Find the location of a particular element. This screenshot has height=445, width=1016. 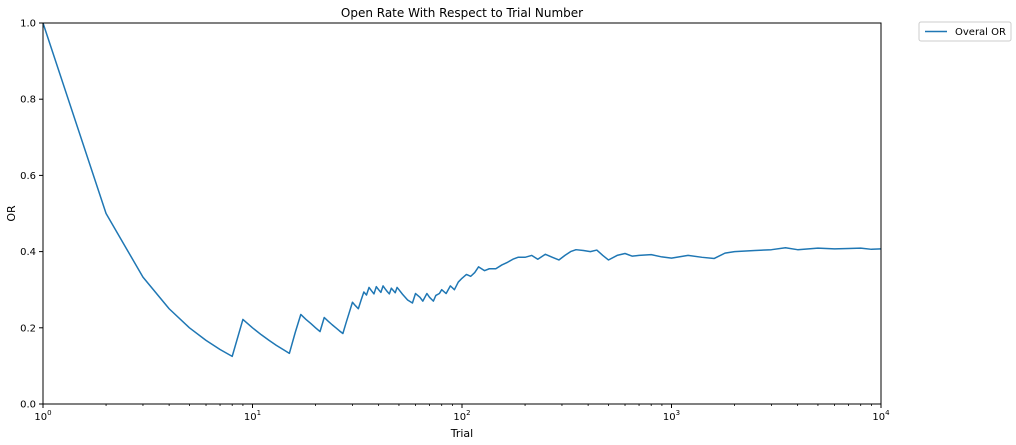

legend: Overal OR is located at coordinates (965, 31).